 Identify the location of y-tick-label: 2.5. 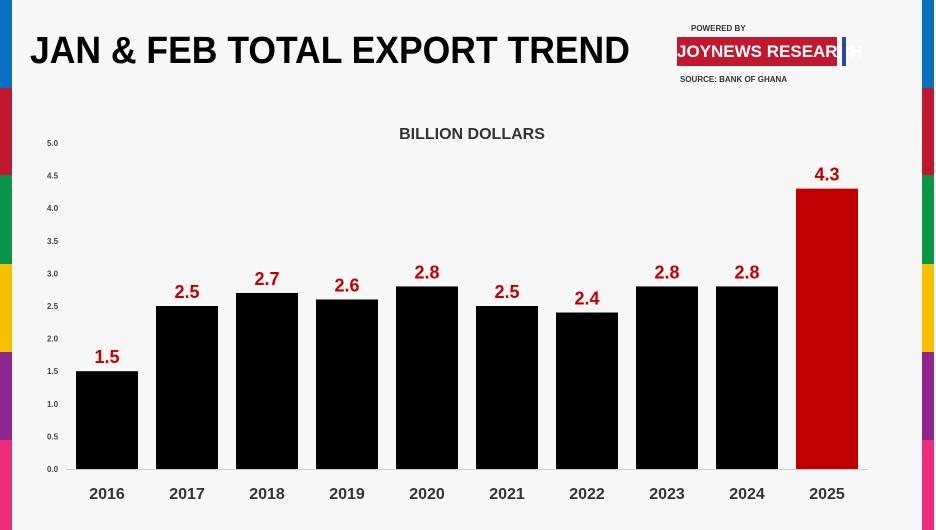
(53, 306).